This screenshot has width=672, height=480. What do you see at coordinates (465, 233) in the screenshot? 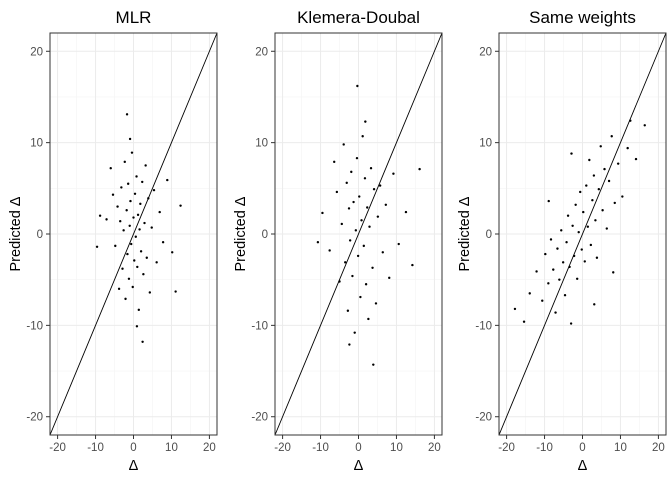
I see `y-axis-label-same-weights: Predicted Δ` at bounding box center [465, 233].